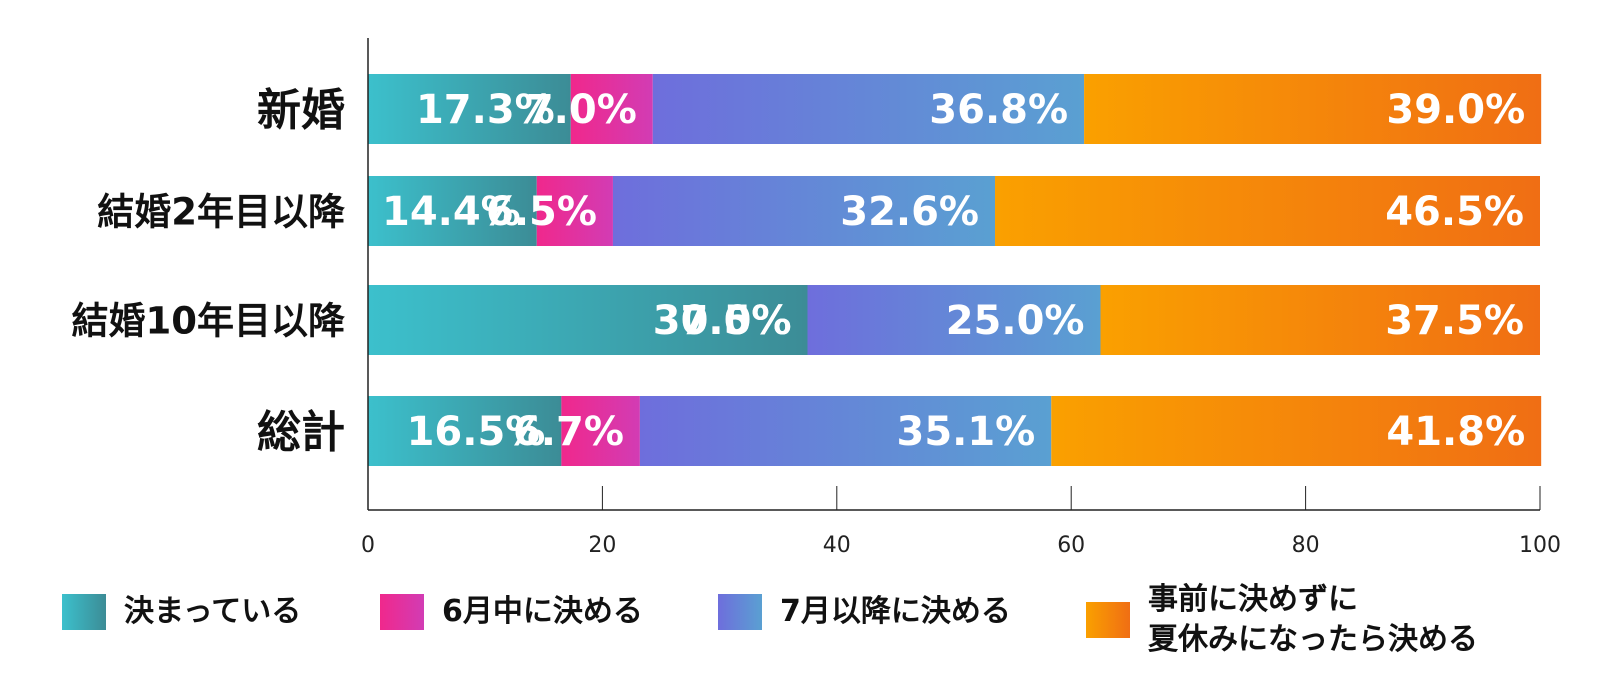  Describe the element at coordinates (1071, 545) in the screenshot. I see `x-tick-label: 60` at that location.